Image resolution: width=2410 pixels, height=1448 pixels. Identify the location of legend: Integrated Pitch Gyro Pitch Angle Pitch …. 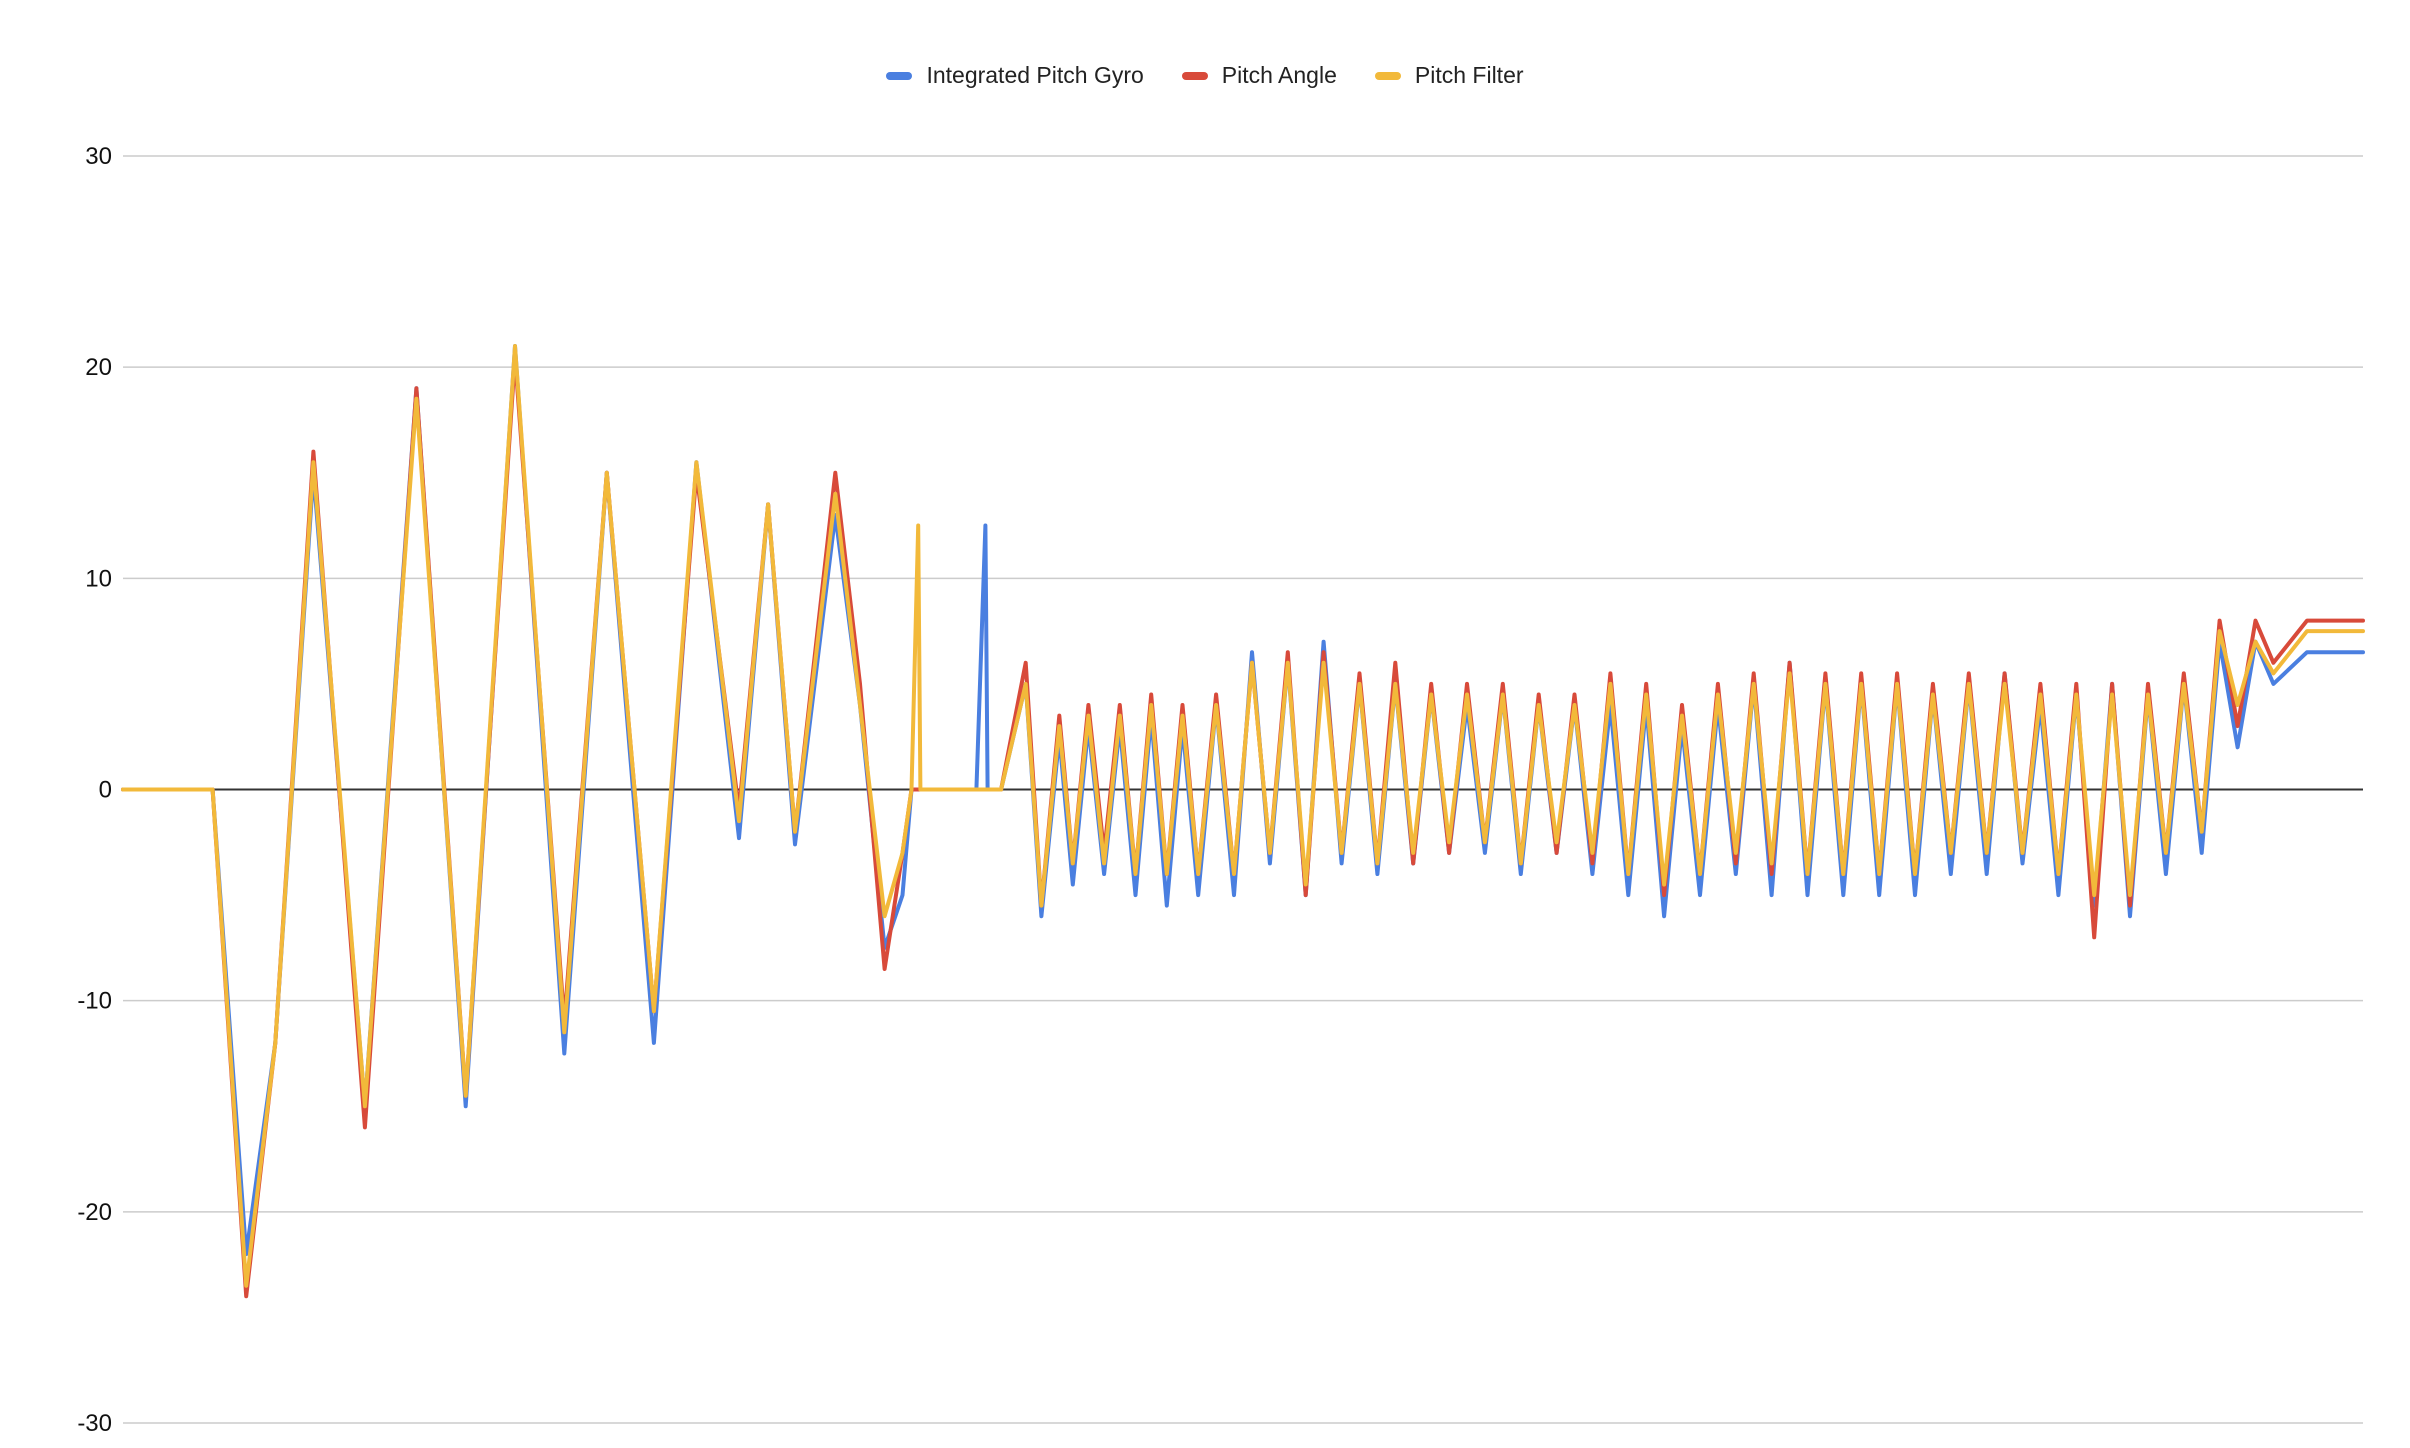
(1205, 75).